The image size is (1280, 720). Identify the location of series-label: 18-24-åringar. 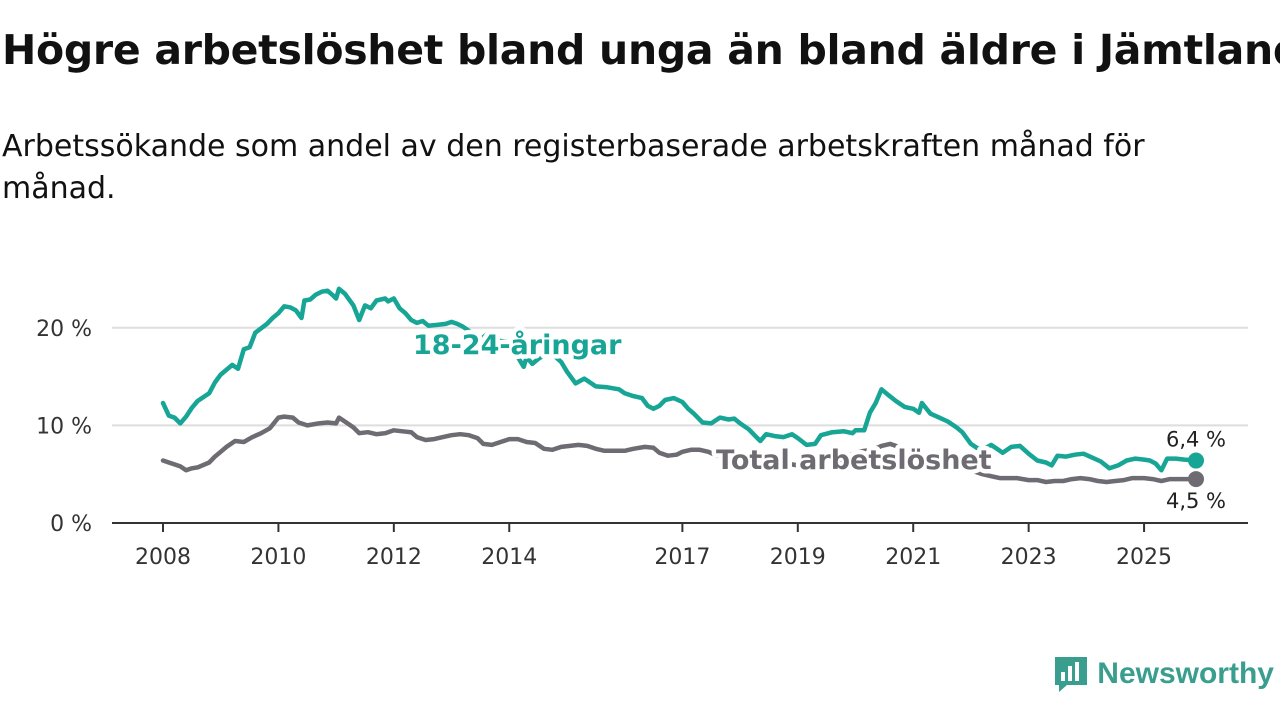
(517, 345).